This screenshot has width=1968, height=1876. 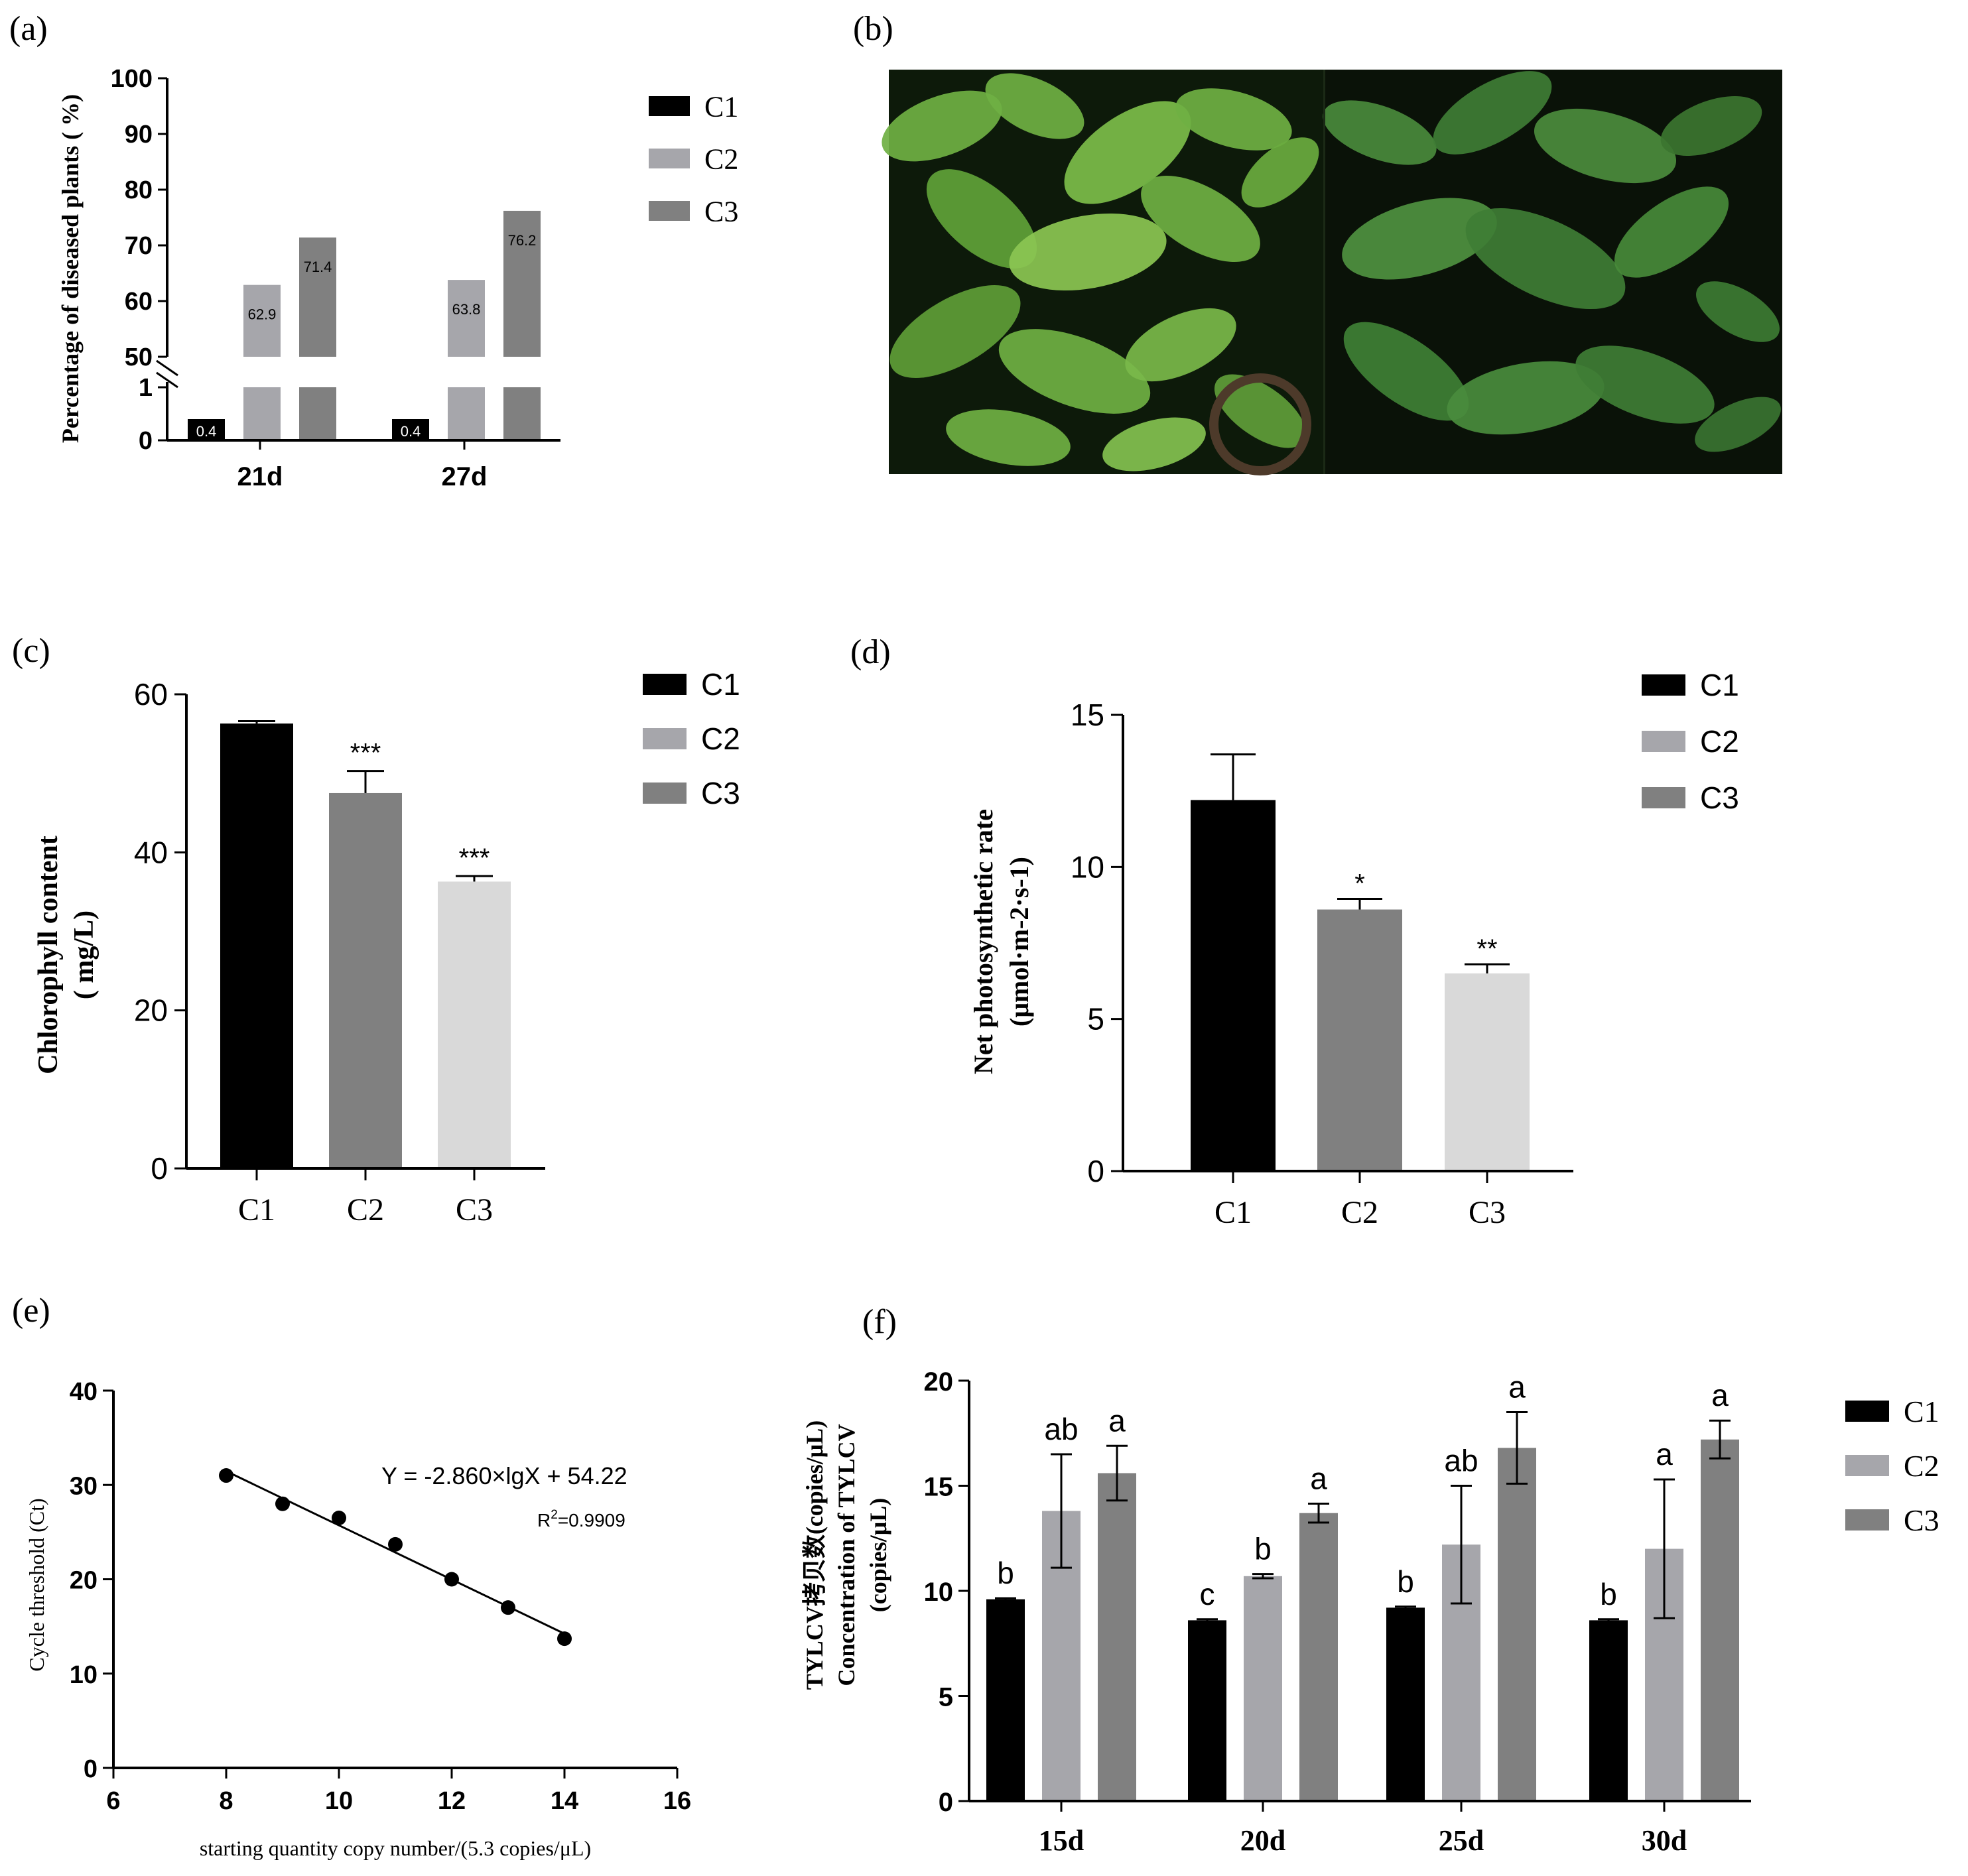 I want to click on panel-c-ytick-label: 40, so click(x=151, y=852).